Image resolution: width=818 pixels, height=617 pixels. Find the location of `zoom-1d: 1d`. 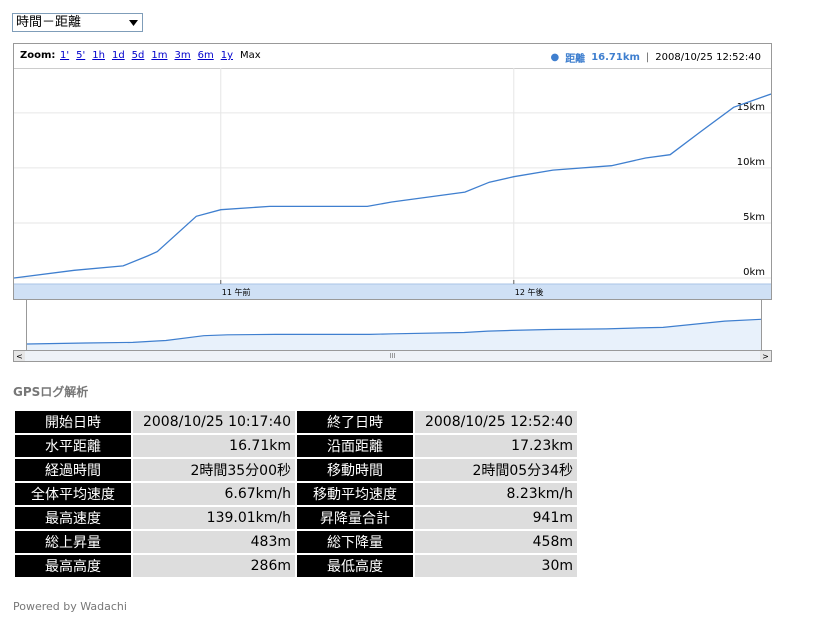

zoom-1d: 1d is located at coordinates (118, 55).